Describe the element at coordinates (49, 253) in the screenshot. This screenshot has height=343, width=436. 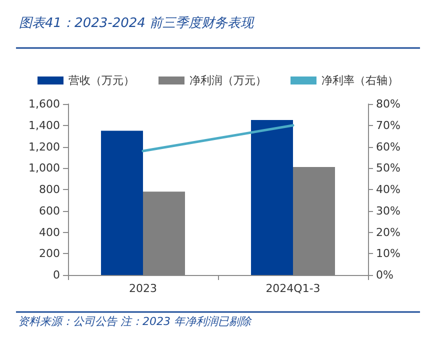
I see `y-tick-label: 200` at that location.